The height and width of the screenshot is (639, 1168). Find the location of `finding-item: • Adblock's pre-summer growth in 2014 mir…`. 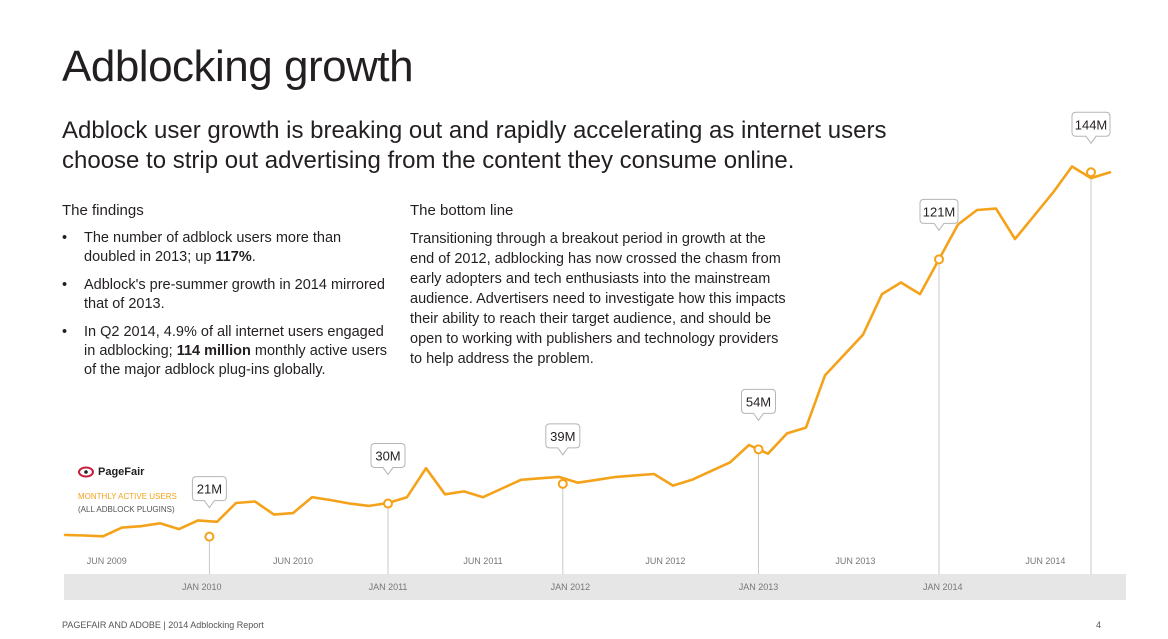

finding-item: • Adblock's pre-summer growth in 2014 mir… is located at coordinates (227, 295).